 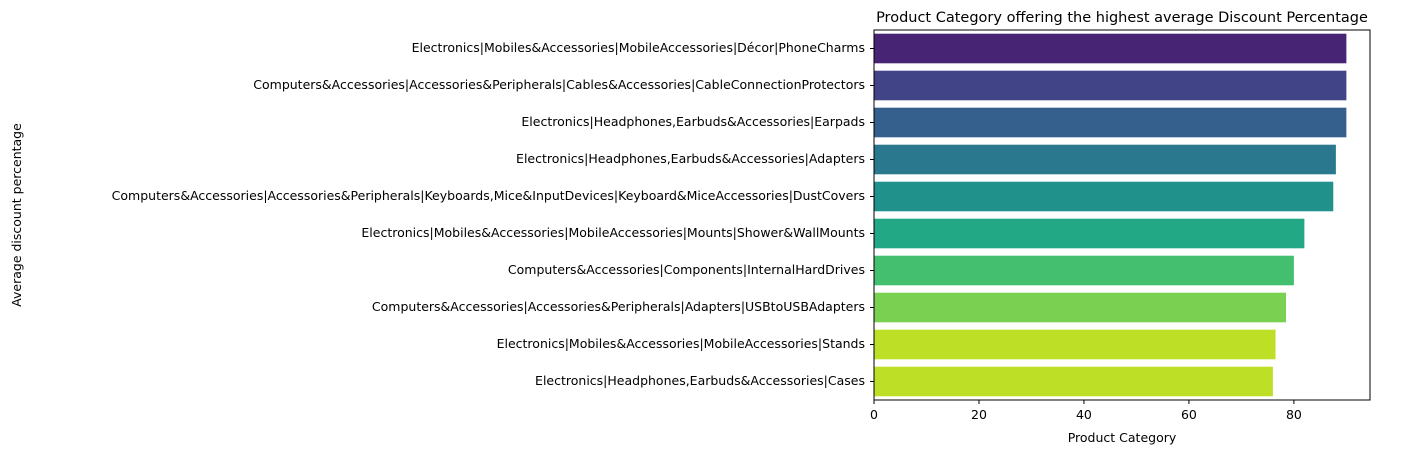 What do you see at coordinates (1084, 414) in the screenshot?
I see `x-tick-label: 40` at bounding box center [1084, 414].